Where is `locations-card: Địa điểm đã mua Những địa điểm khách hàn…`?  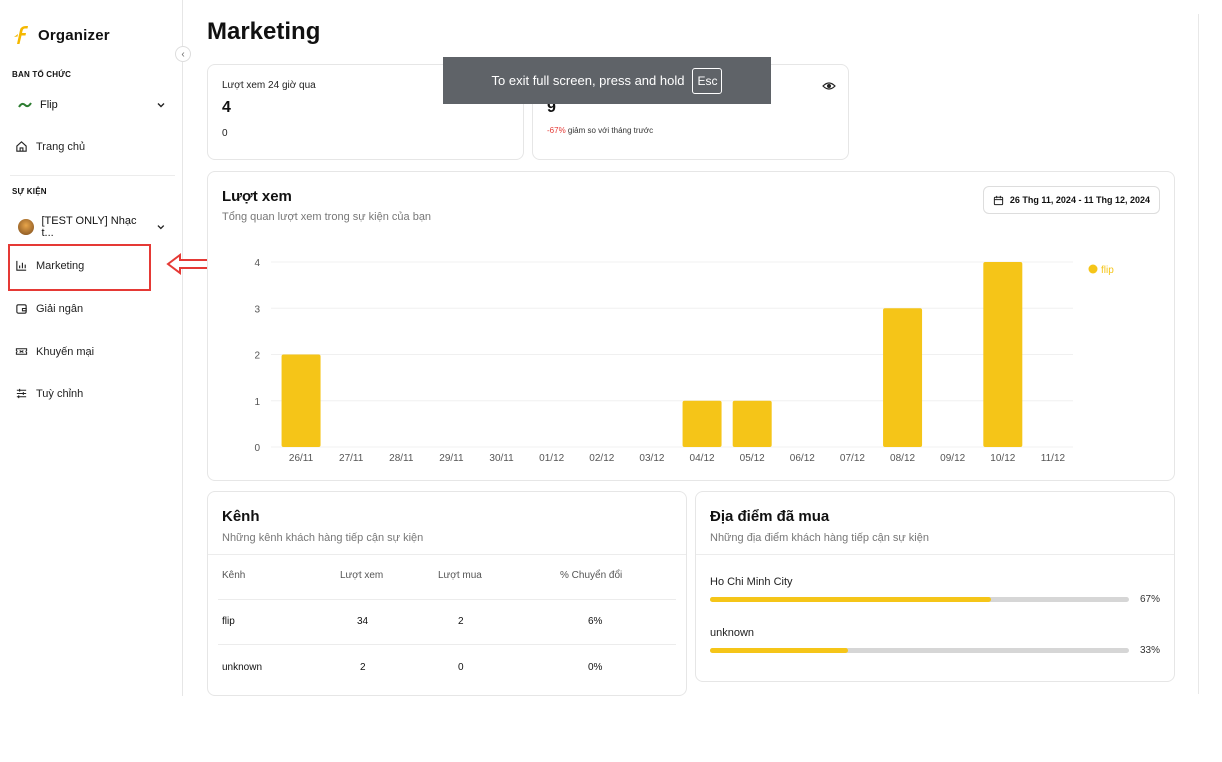
locations-card: Địa điểm đã mua Những địa điểm khách hàn… is located at coordinates (935, 586).